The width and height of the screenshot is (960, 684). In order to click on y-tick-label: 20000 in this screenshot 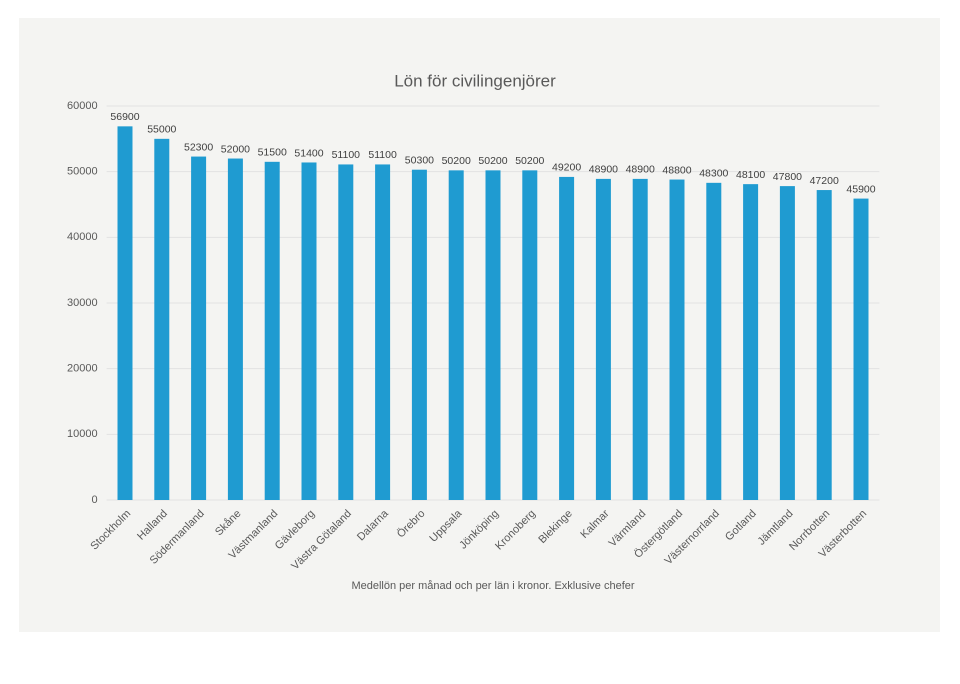, I will do `click(82, 369)`.